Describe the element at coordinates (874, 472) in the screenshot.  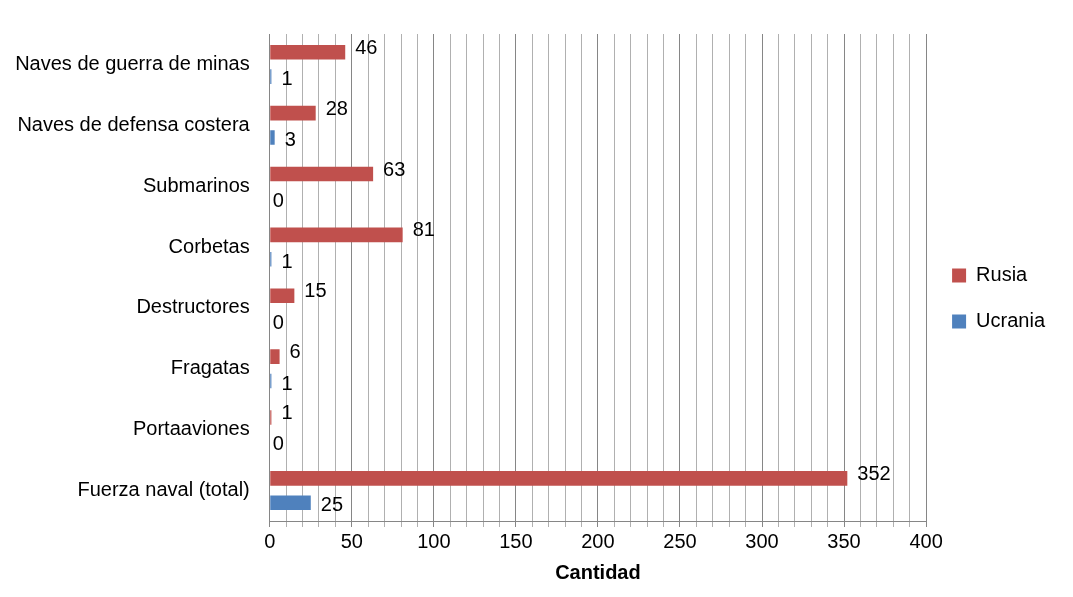
I see `data-label: 352` at that location.